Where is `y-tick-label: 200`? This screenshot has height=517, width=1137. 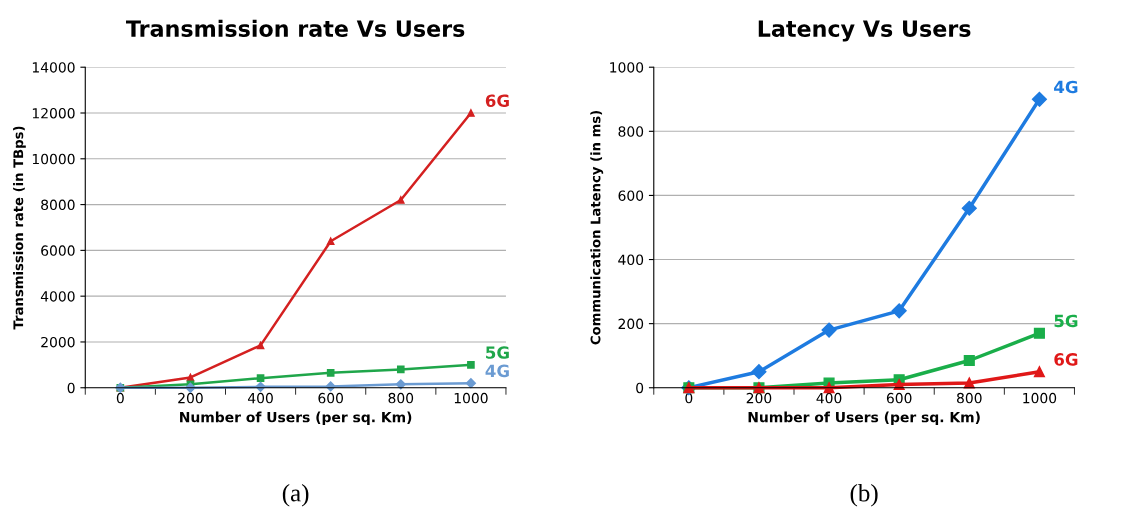
y-tick-label: 200 is located at coordinates (631, 324).